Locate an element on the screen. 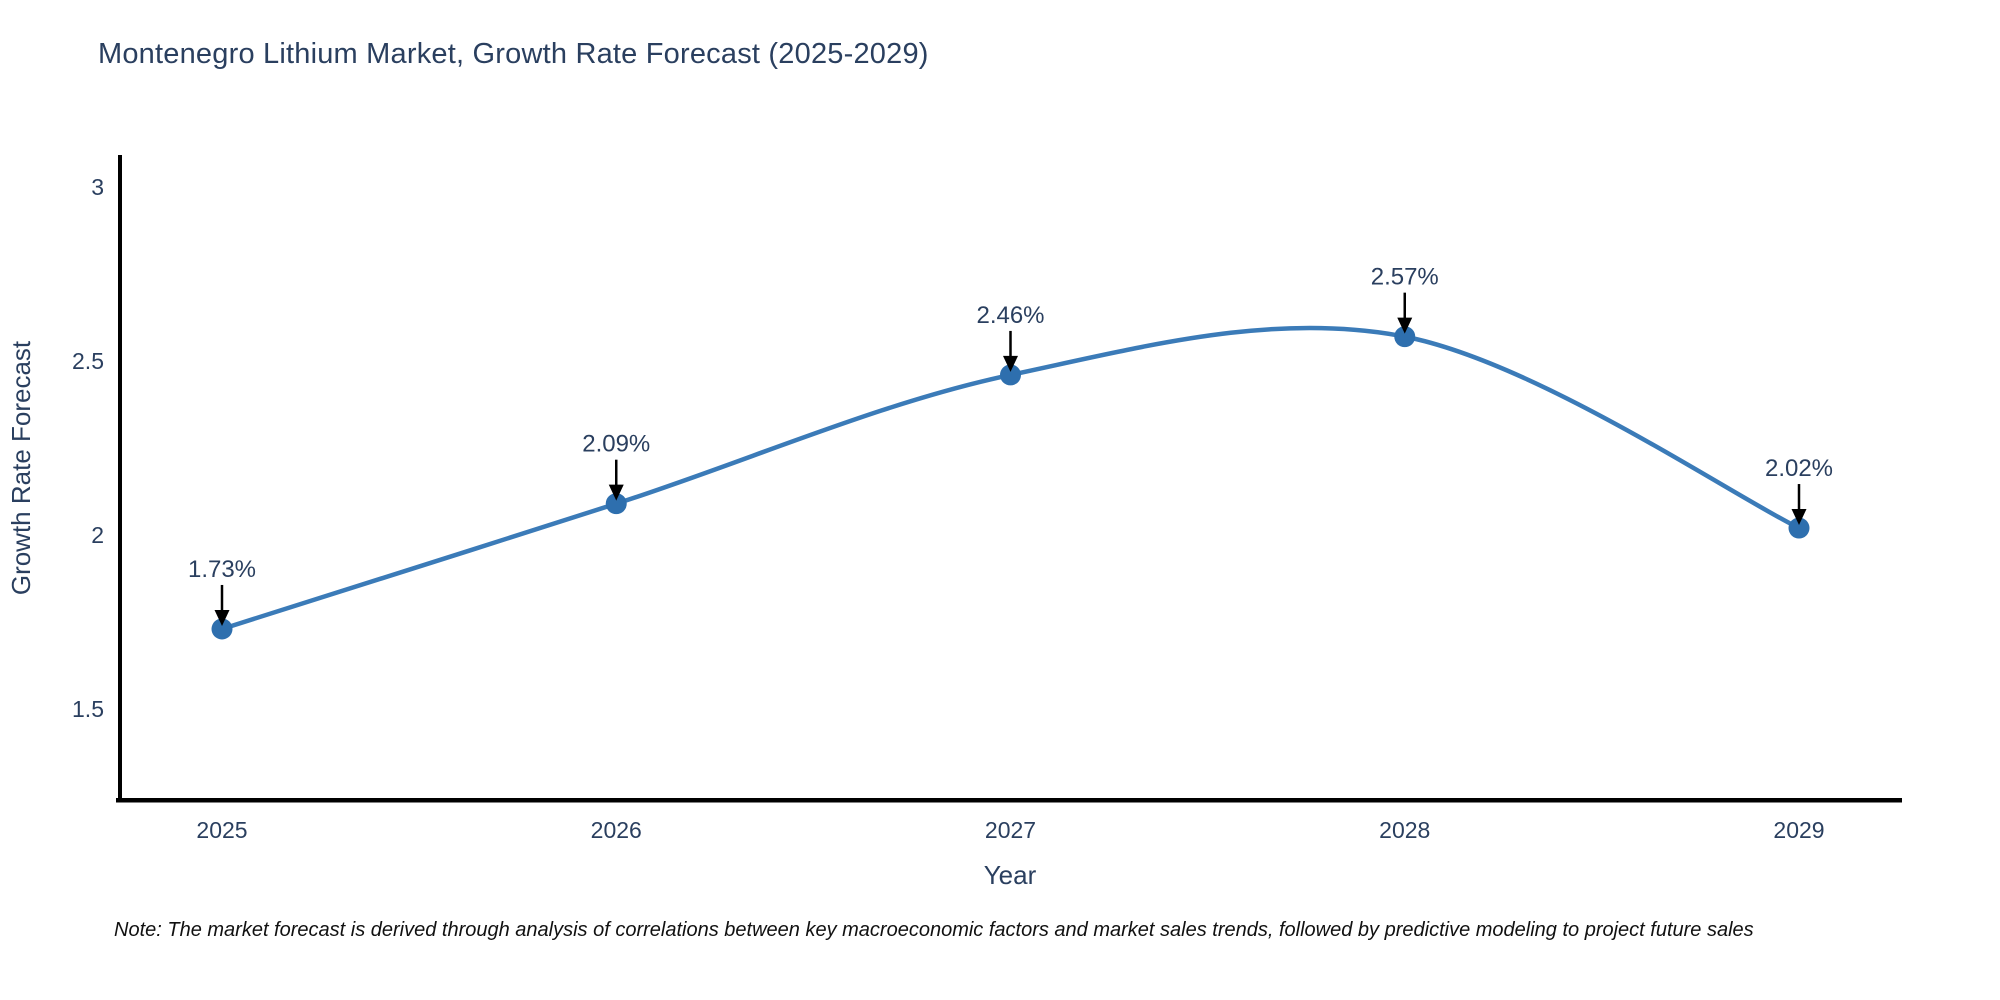 This screenshot has width=2000, height=1000. y-tick-label: 3 is located at coordinates (97, 187).